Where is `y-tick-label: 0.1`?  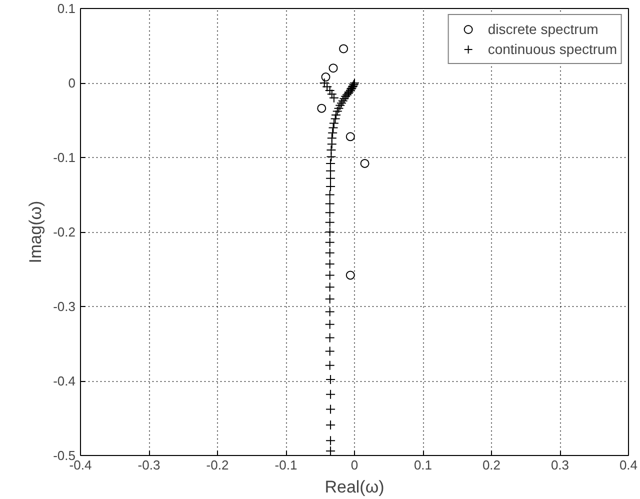
y-tick-label: 0.1 is located at coordinates (66, 8).